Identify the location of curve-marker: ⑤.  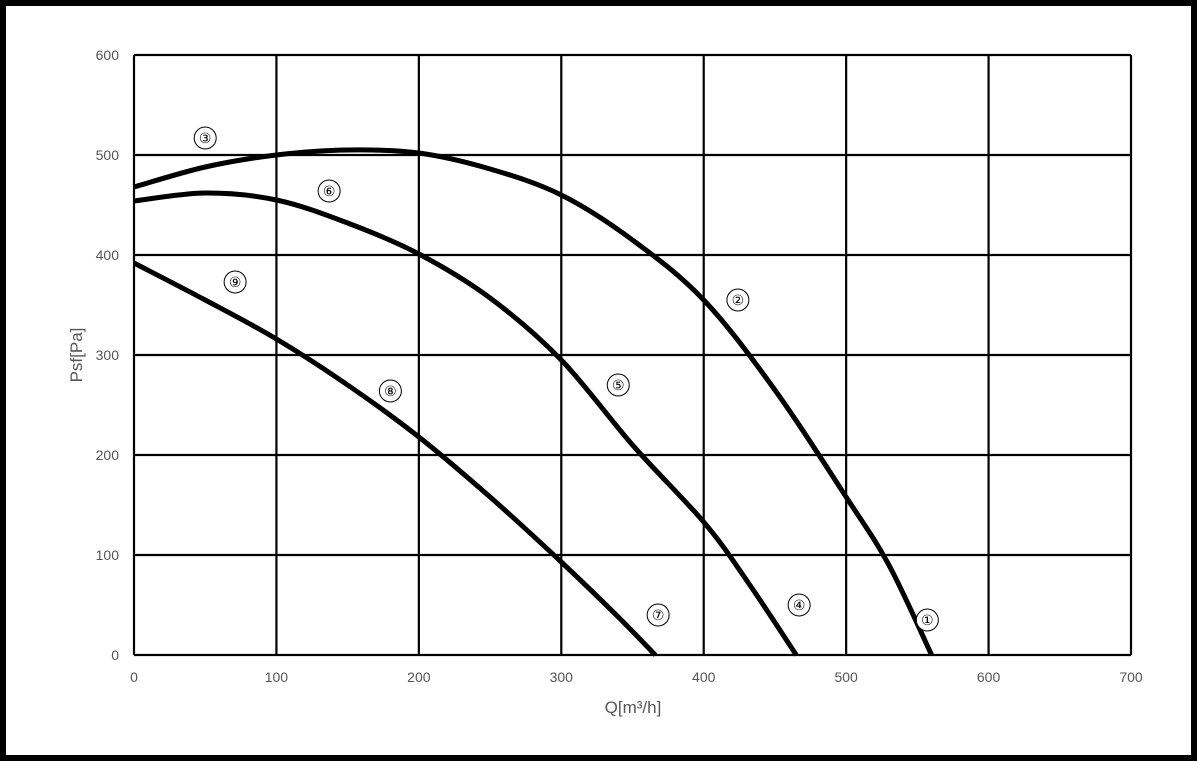
(618, 385).